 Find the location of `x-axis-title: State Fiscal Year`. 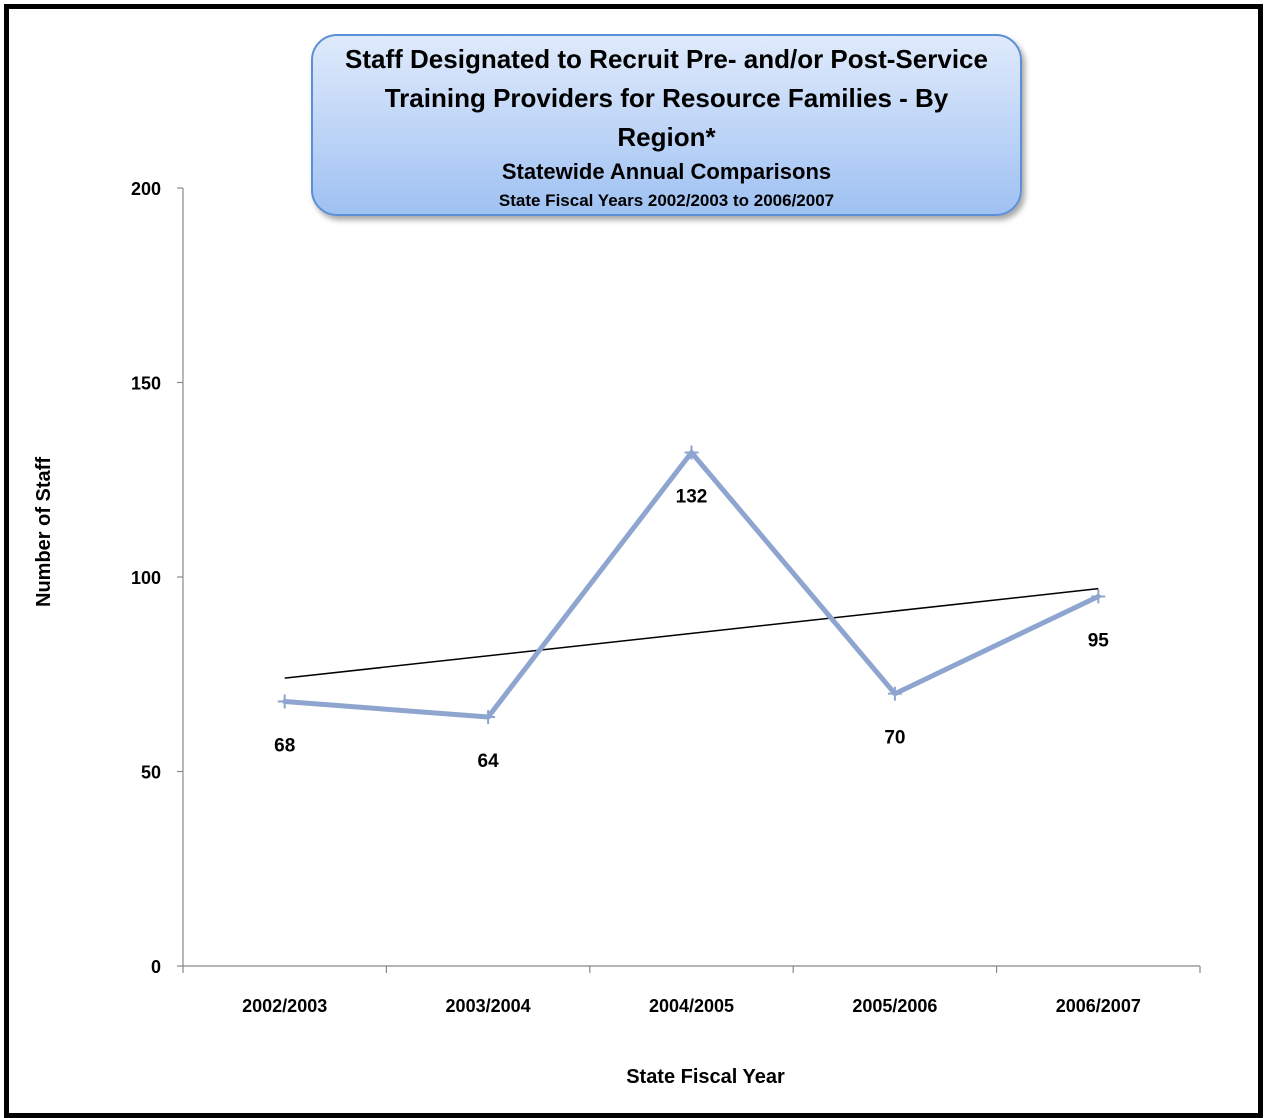

x-axis-title: State Fiscal Year is located at coordinates (705, 1077).